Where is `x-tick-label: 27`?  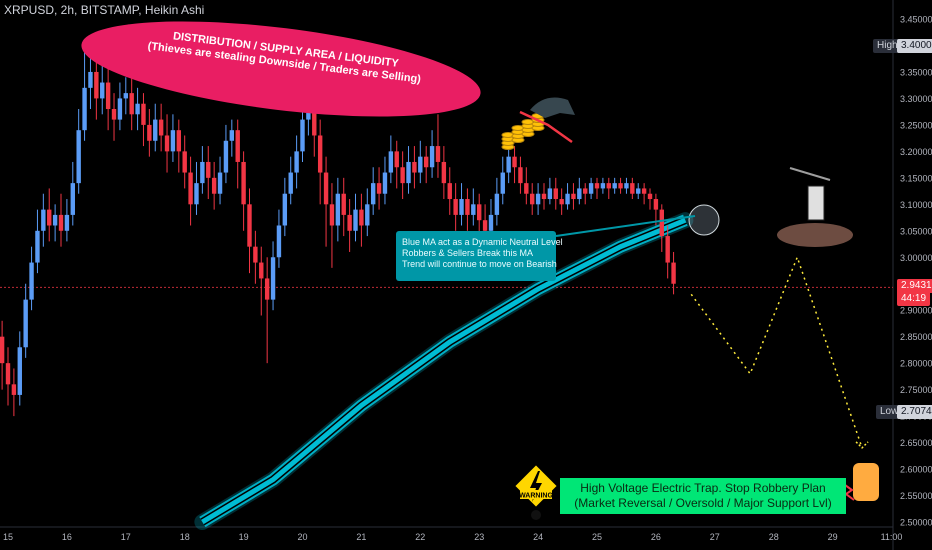 x-tick-label: 27 is located at coordinates (715, 537).